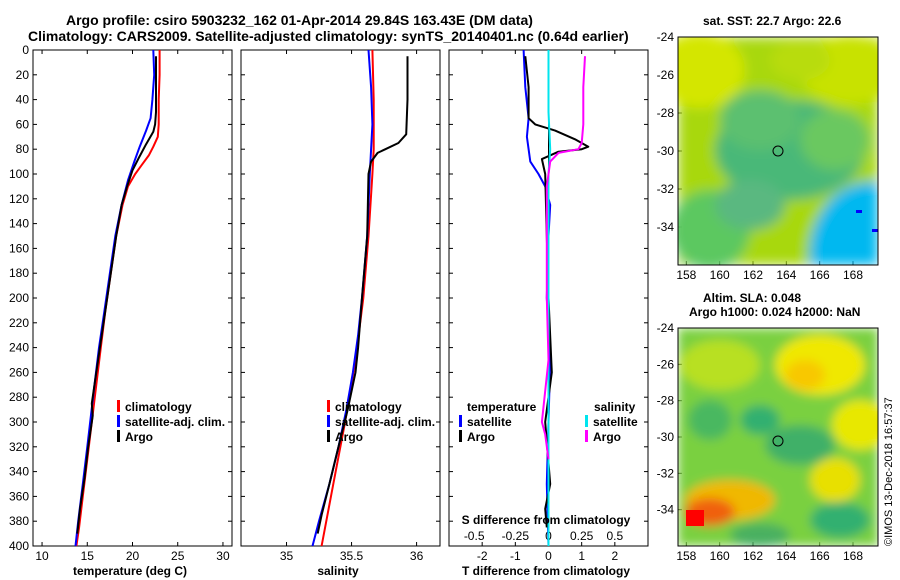 The height and width of the screenshot is (580, 900). I want to click on top-tick-label: -0.25, so click(516, 536).